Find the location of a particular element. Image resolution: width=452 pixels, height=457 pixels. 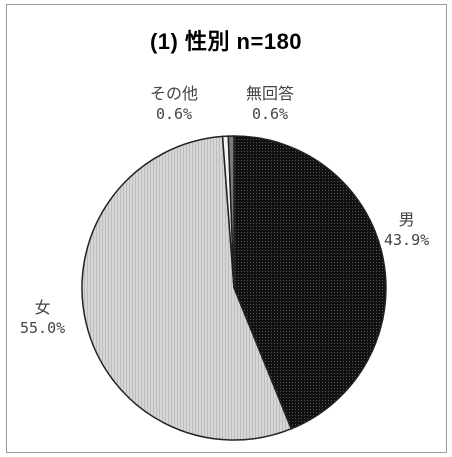

slice-name: 女 is located at coordinates (42, 307).